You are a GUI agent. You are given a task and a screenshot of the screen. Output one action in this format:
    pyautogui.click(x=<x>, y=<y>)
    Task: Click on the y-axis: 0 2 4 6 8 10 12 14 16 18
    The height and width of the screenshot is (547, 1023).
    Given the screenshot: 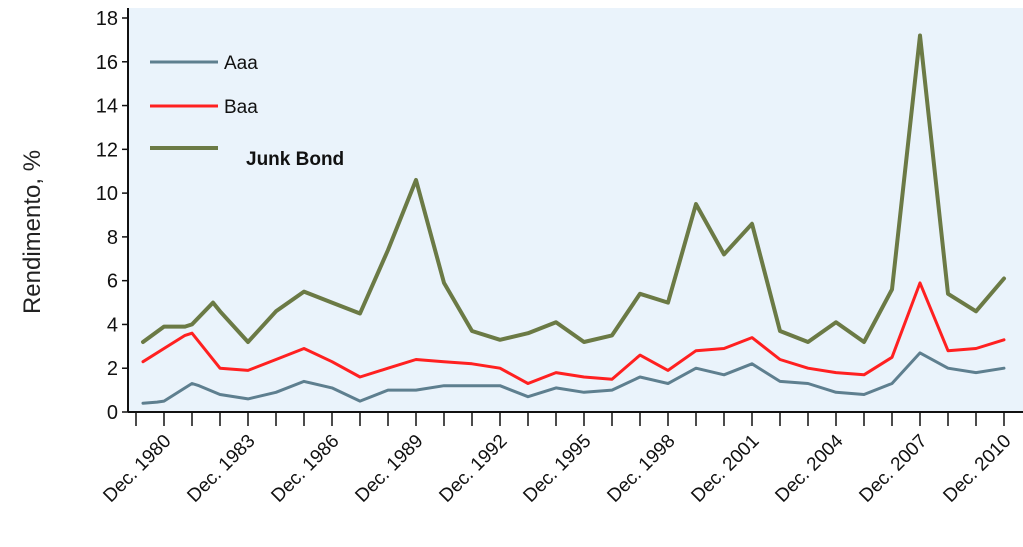 What is the action you would take?
    pyautogui.click(x=112, y=216)
    